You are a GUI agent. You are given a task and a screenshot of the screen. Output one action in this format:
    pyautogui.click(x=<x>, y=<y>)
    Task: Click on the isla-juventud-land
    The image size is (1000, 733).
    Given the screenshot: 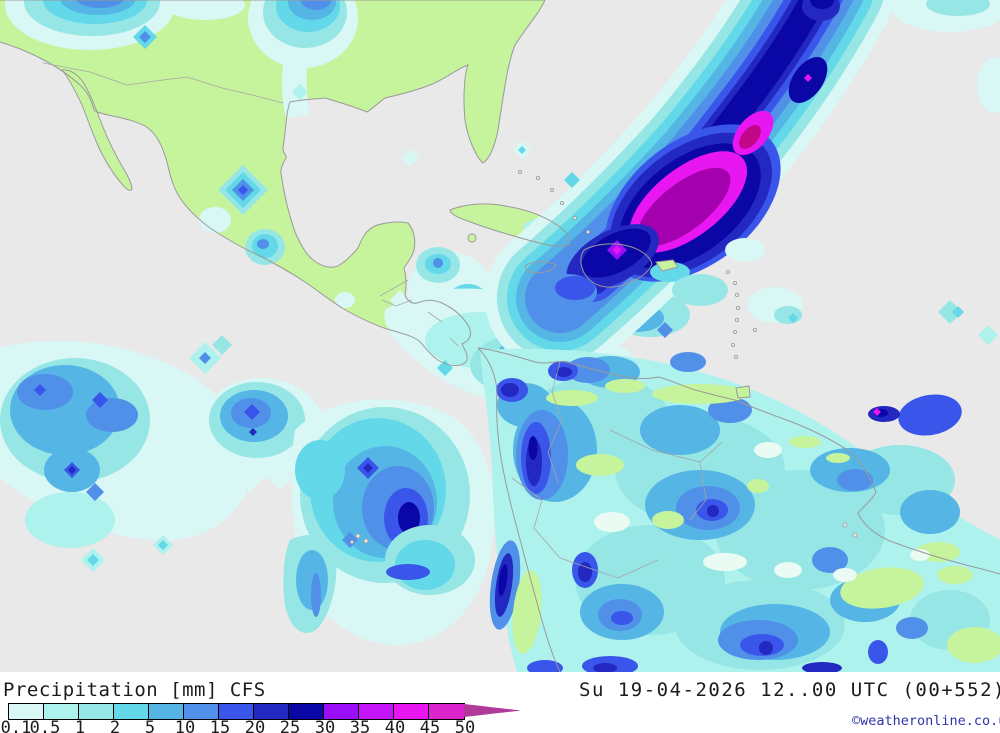 What is the action you would take?
    pyautogui.click(x=472, y=238)
    